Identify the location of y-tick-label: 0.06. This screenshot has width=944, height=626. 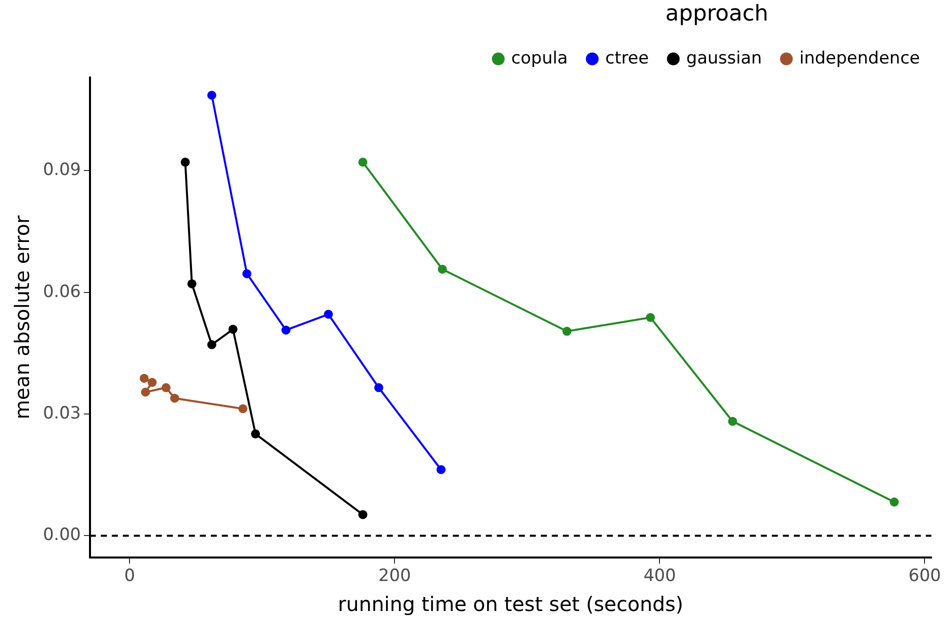
(61, 292).